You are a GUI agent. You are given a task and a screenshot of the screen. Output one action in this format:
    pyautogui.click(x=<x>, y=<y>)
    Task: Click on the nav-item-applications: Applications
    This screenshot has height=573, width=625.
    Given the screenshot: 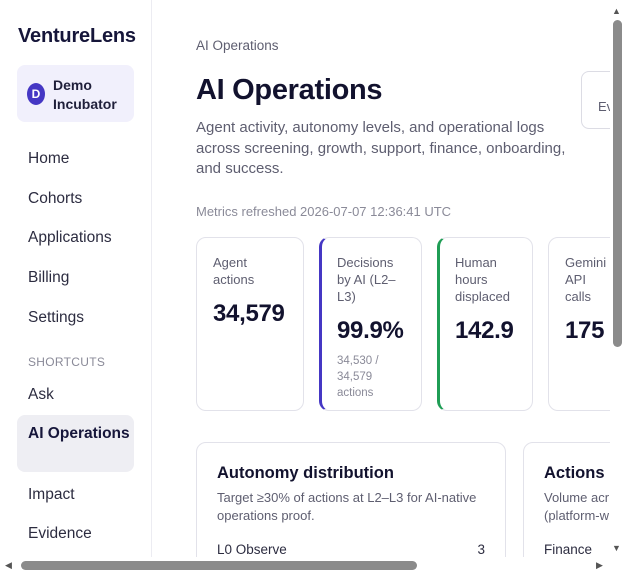 What is the action you would take?
    pyautogui.click(x=70, y=237)
    